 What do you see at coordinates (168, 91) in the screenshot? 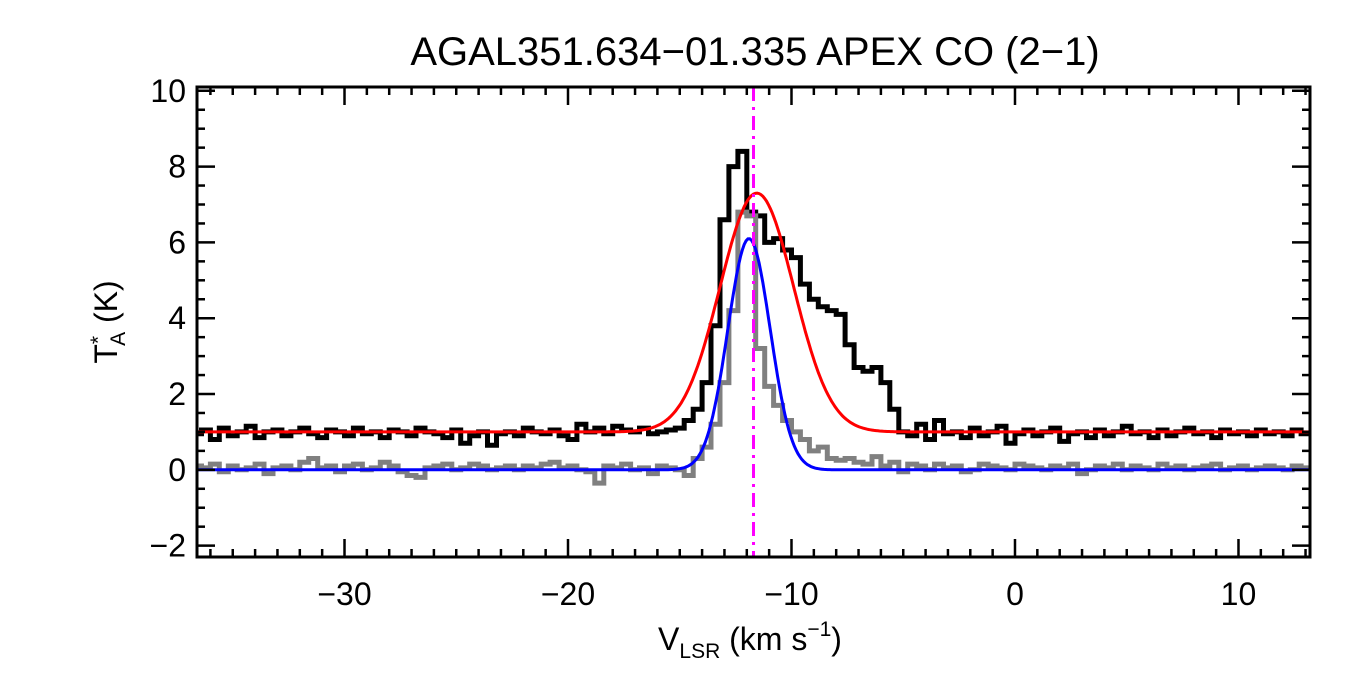
I see `y-tick-label: 10` at bounding box center [168, 91].